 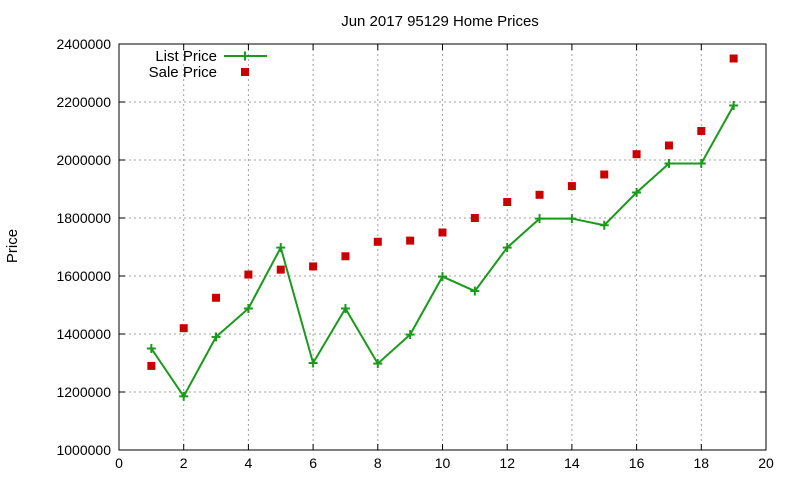 What do you see at coordinates (83, 450) in the screenshot?
I see `y-tick-label: 1000000` at bounding box center [83, 450].